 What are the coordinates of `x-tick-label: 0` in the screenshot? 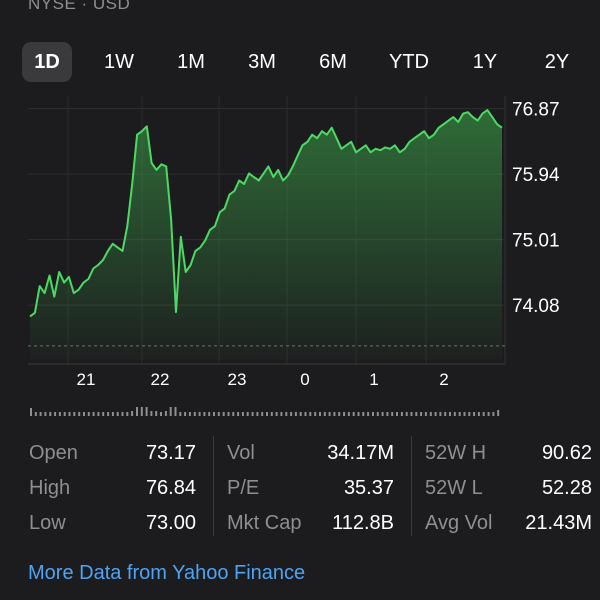 It's located at (304, 379).